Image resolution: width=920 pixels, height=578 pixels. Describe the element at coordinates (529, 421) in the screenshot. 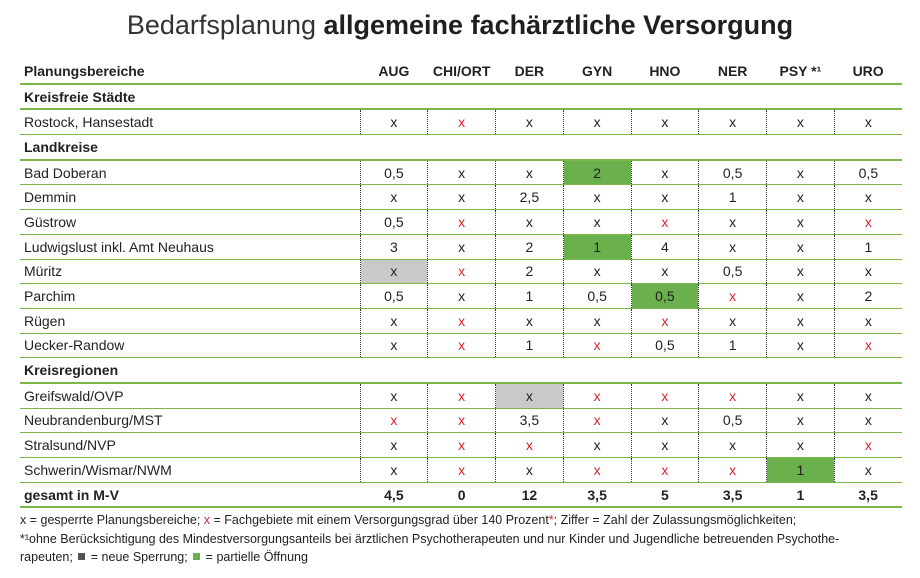

I see `table-cell: 3,5` at that location.